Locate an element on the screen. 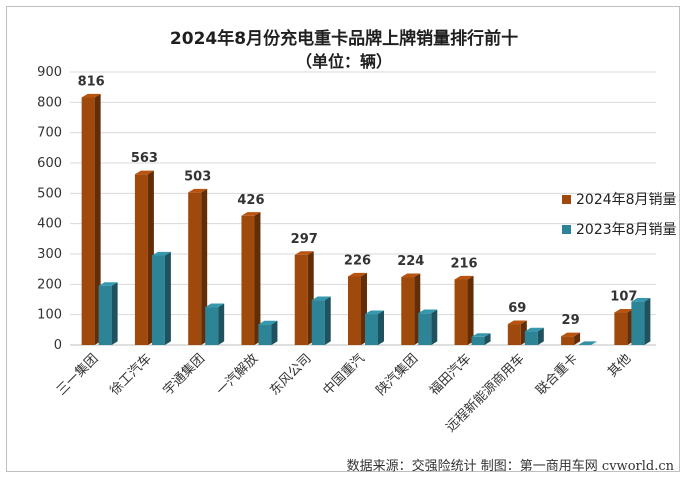  y-axis: 0 100 200 300 400 500 600 700 800 900 is located at coordinates (49, 209).